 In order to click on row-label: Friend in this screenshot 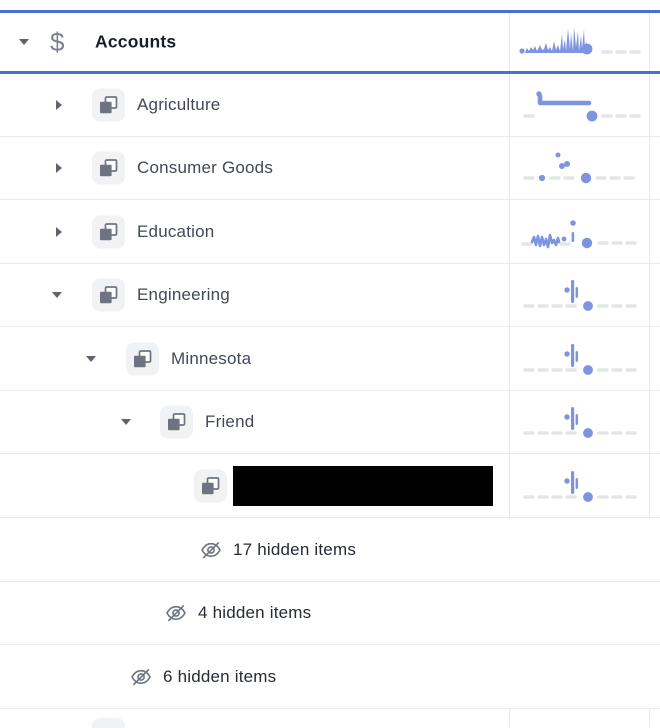, I will do `click(230, 421)`.